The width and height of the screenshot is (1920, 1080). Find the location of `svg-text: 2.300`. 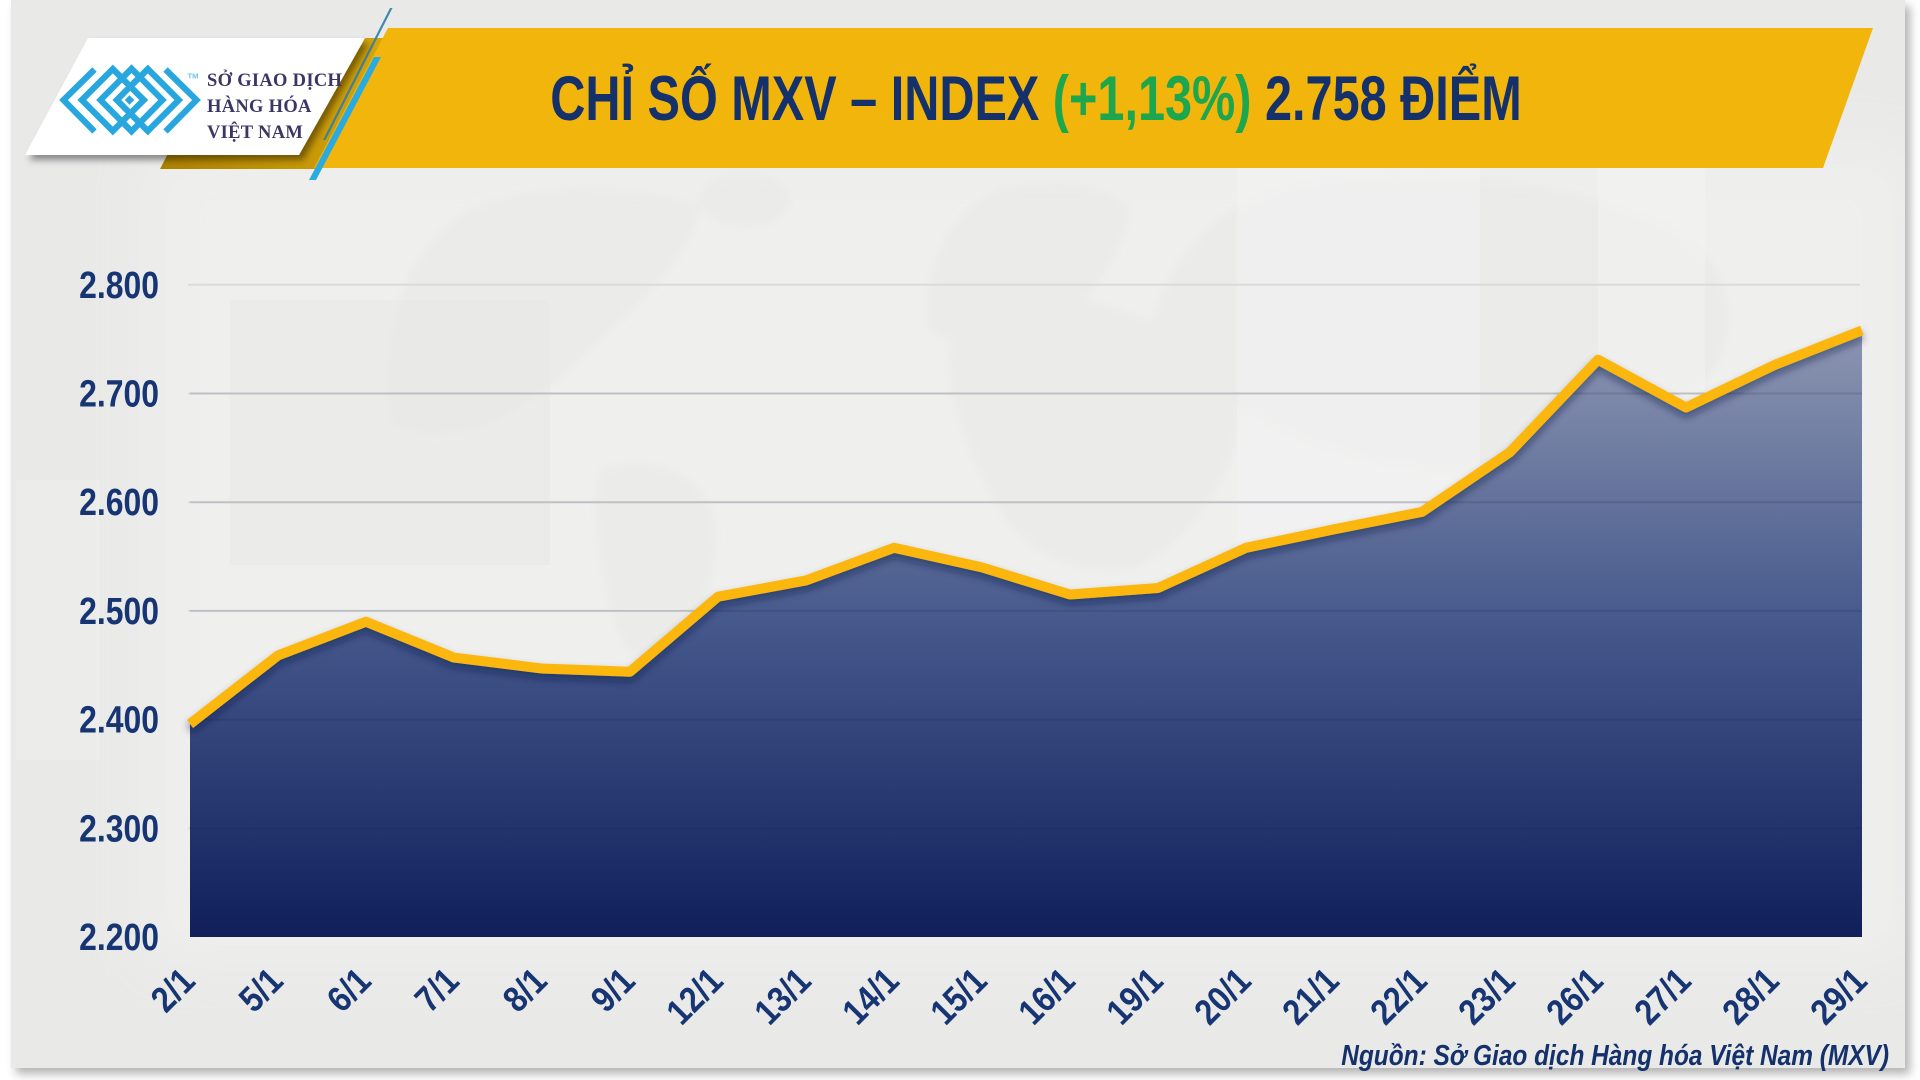

svg-text: 2.300 is located at coordinates (119, 829).